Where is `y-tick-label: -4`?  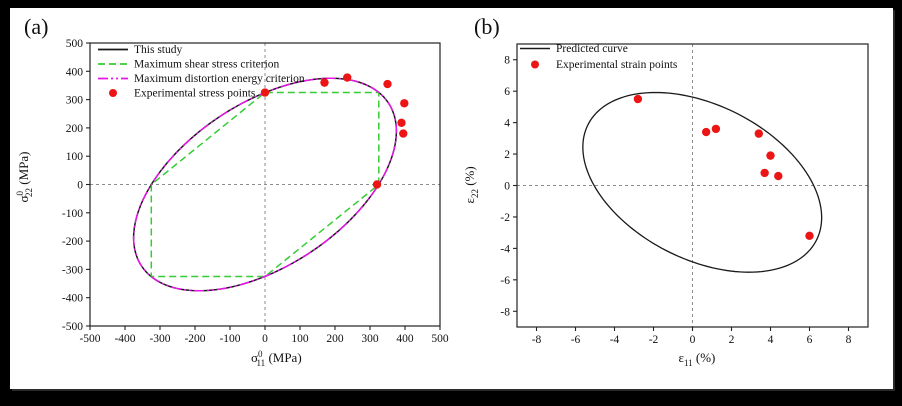 y-tick-label: -4 is located at coordinates (505, 249).